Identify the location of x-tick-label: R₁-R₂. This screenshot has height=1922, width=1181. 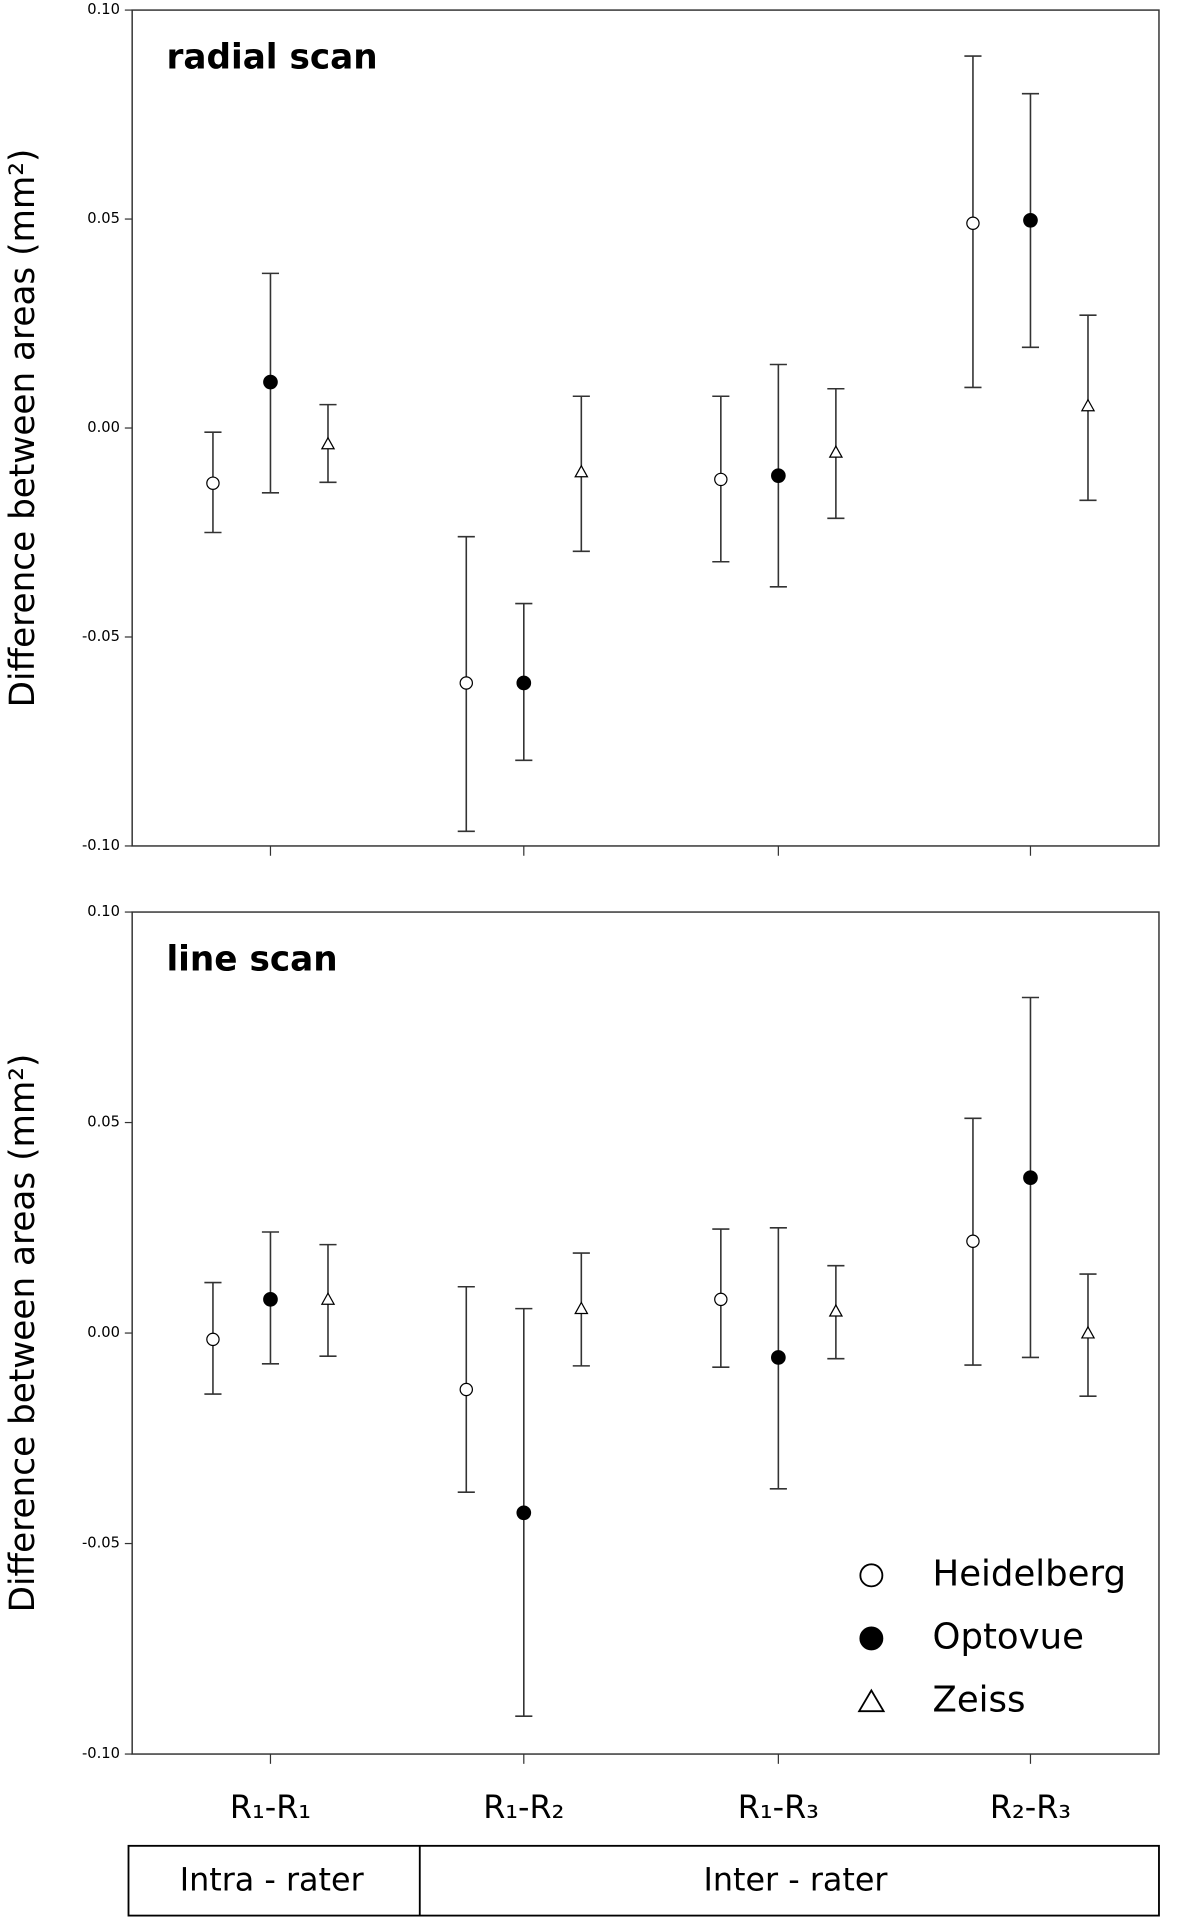
(523, 1807).